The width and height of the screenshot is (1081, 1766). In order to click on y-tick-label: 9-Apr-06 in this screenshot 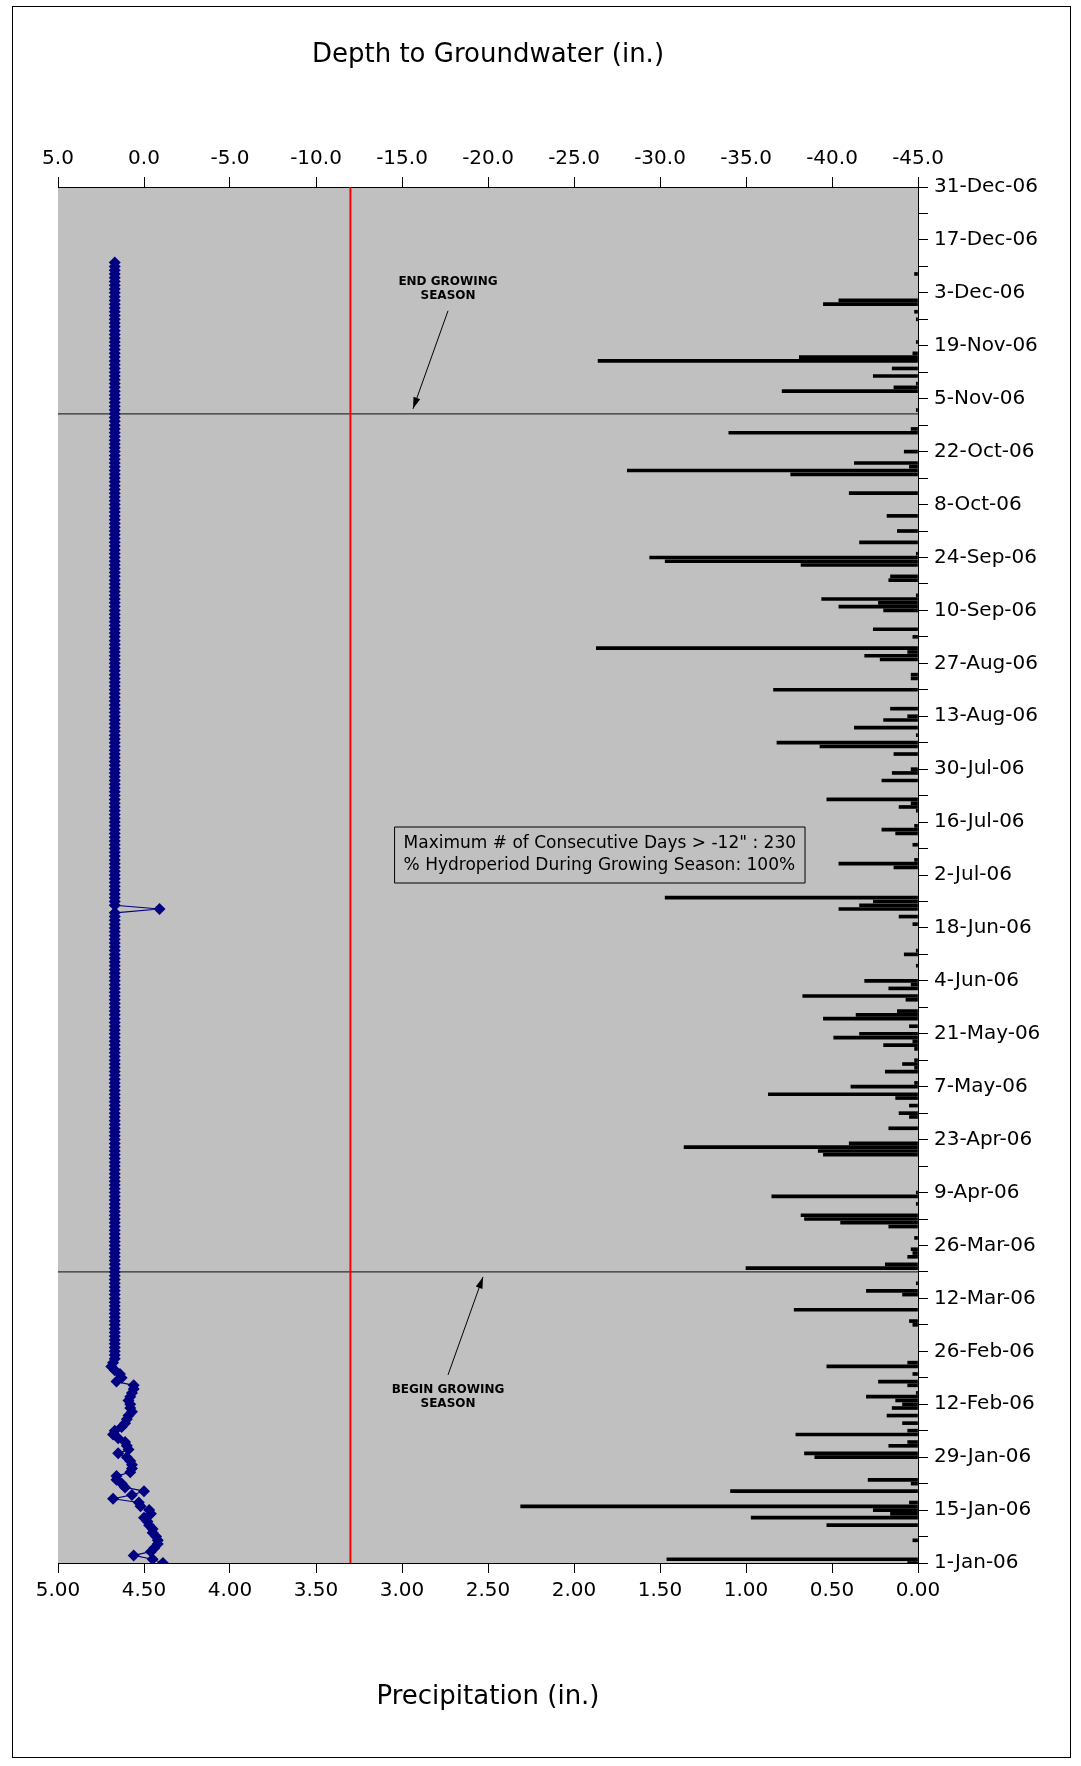, I will do `click(977, 1190)`.